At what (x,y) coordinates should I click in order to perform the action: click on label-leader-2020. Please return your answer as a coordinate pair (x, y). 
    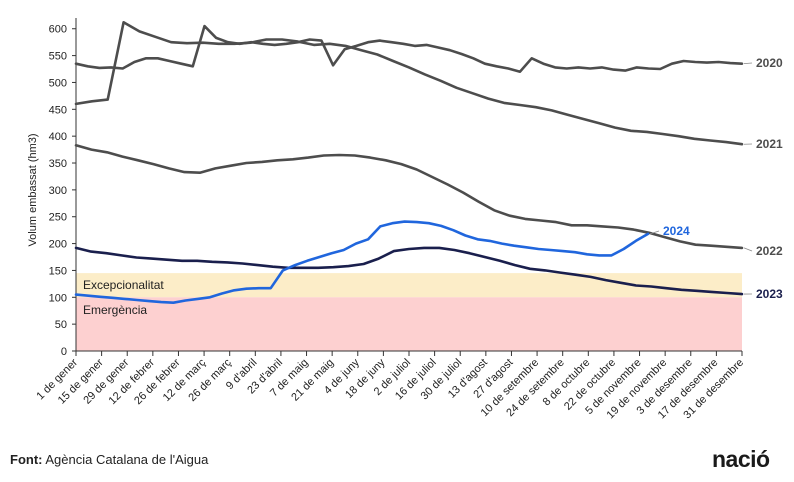
    Looking at the image, I should click on (748, 63).